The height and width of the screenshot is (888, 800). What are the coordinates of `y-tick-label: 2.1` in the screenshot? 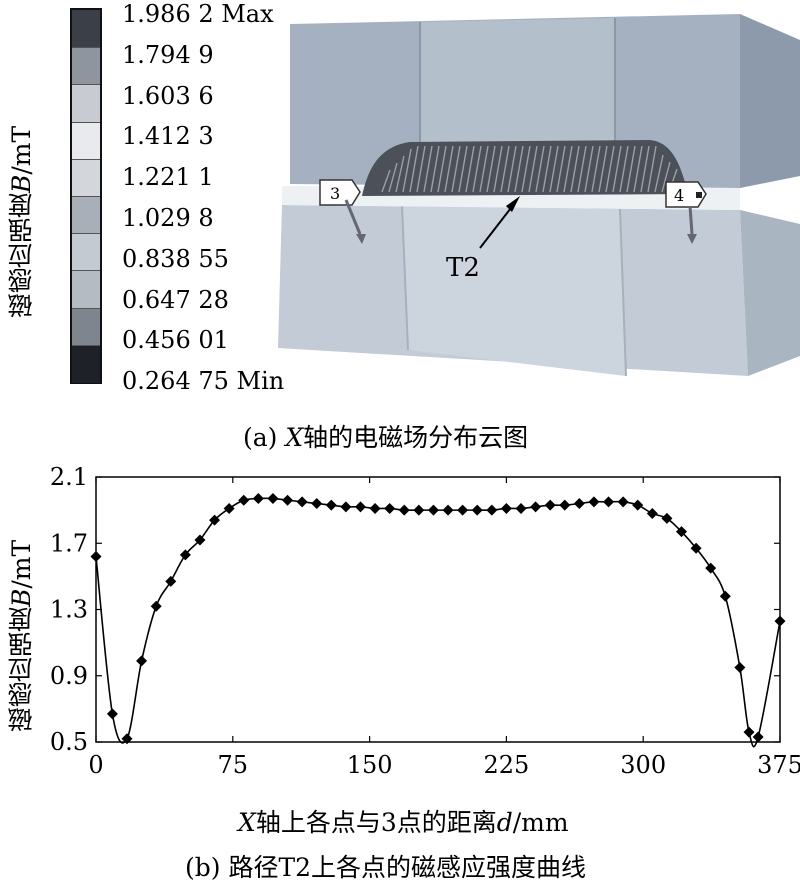 It's located at (69, 477).